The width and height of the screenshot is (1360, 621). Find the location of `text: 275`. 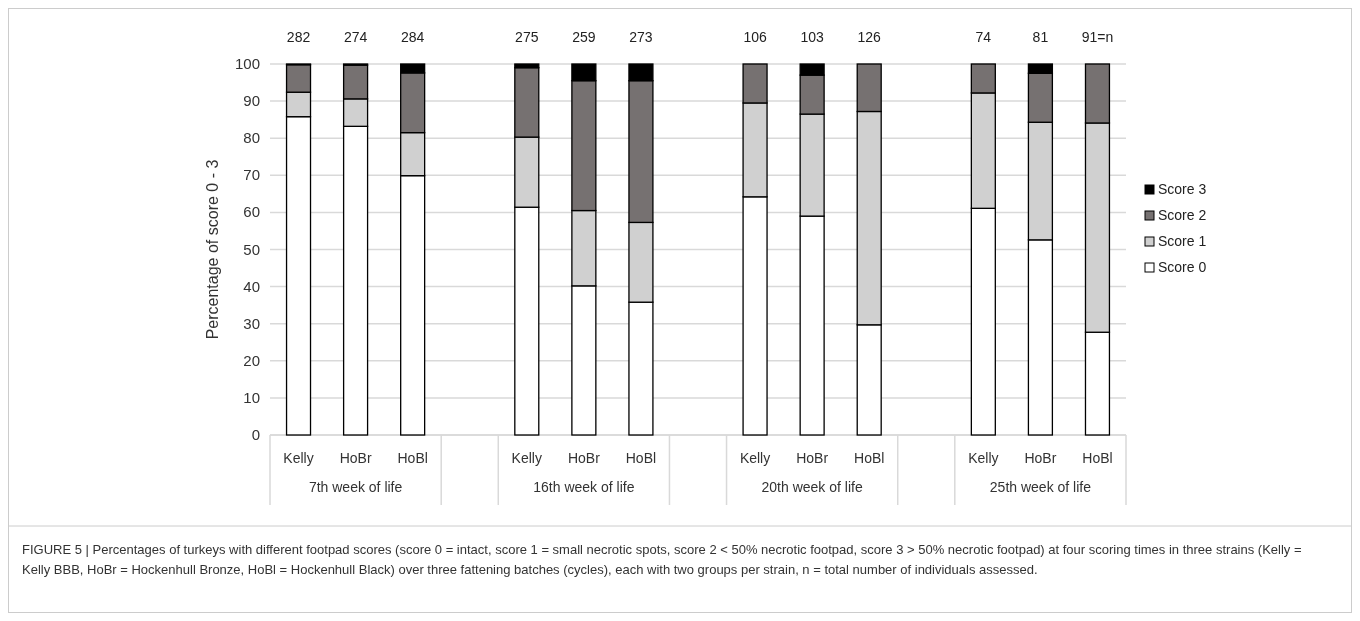

text: 275 is located at coordinates (527, 37).